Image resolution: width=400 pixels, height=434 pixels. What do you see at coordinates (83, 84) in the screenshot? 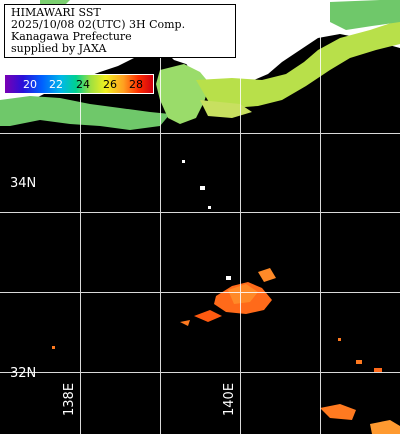
I see `colorbar-tick: 24` at bounding box center [83, 84].